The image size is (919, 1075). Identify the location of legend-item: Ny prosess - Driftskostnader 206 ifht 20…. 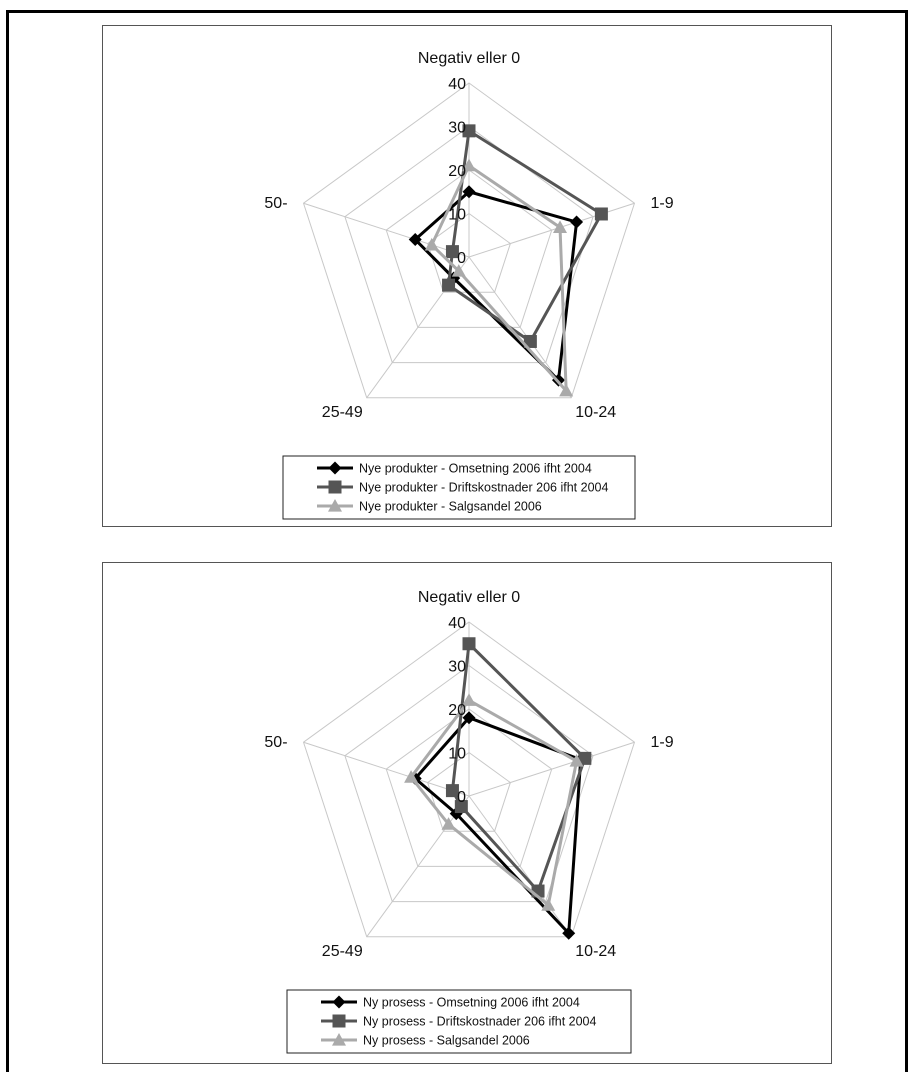
(458, 1021).